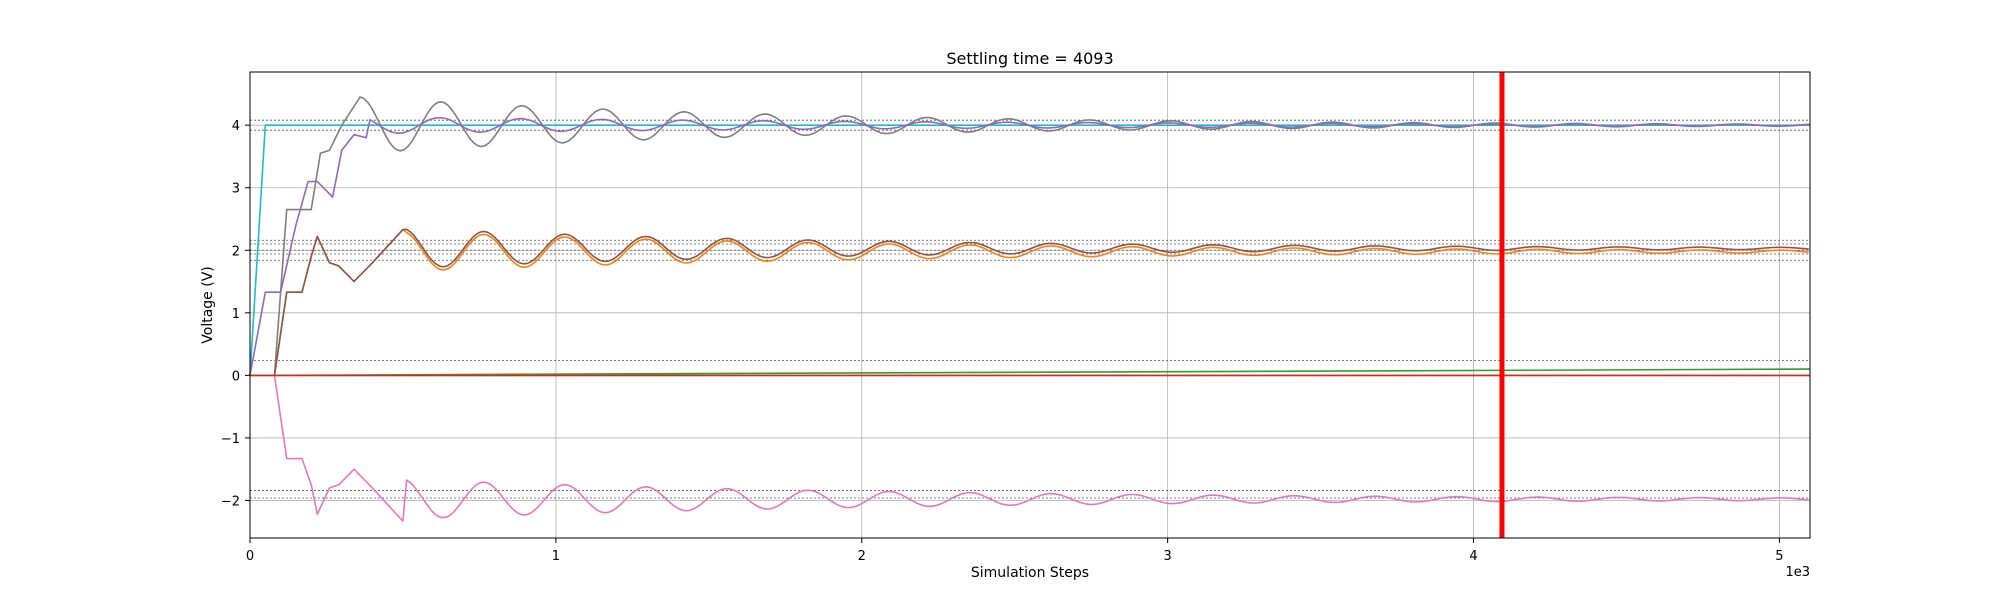  I want to click on y-axis: −2 −1 0 1 2 3 4, so click(235, 314).